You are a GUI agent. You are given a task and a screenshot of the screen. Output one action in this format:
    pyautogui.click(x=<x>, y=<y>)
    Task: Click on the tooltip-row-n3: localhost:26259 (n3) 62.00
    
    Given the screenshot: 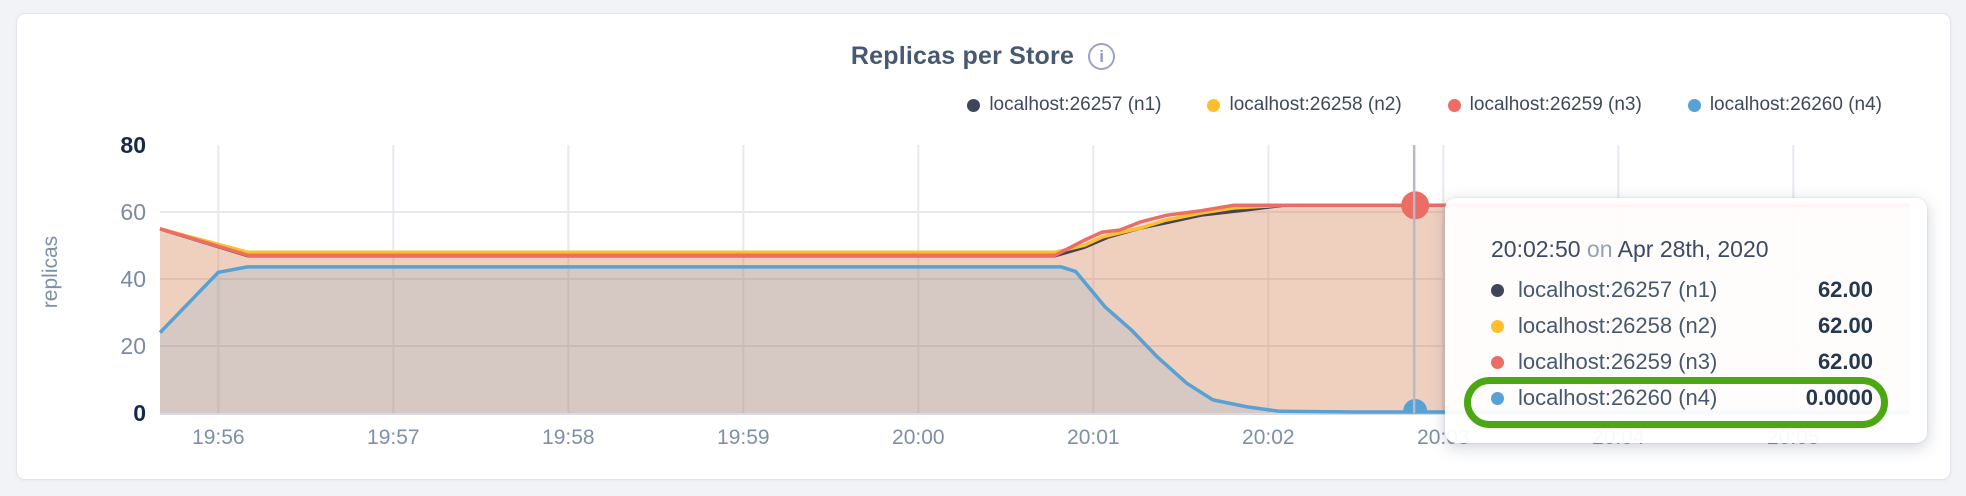 What is the action you would take?
    pyautogui.click(x=1686, y=362)
    